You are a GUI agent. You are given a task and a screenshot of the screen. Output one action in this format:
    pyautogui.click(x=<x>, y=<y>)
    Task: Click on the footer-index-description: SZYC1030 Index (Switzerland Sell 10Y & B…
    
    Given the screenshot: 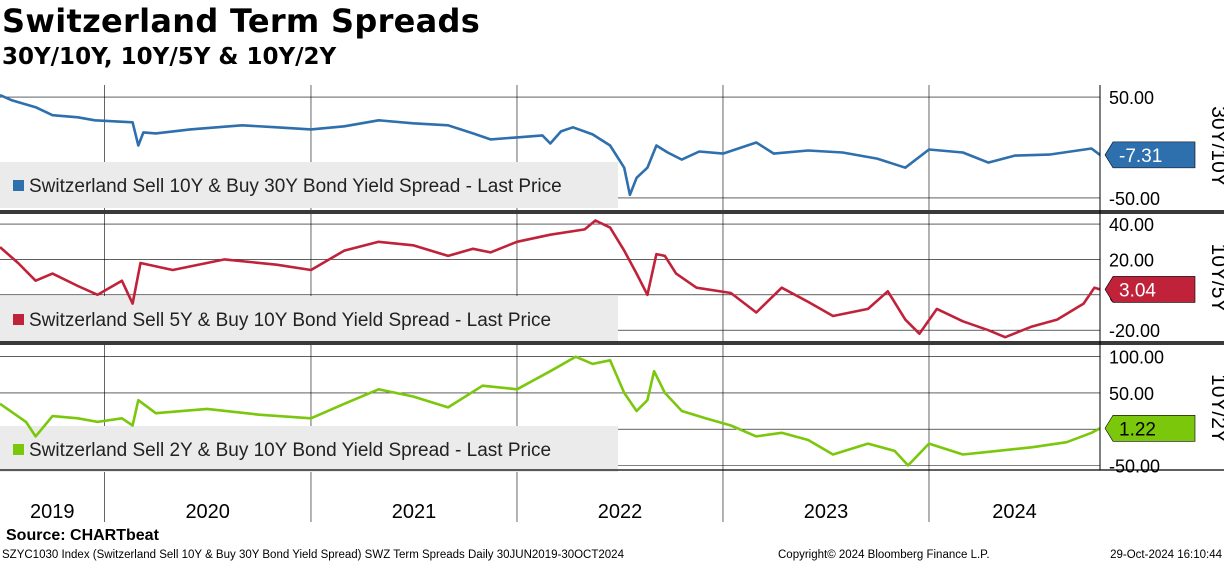 What is the action you would take?
    pyautogui.click(x=313, y=555)
    